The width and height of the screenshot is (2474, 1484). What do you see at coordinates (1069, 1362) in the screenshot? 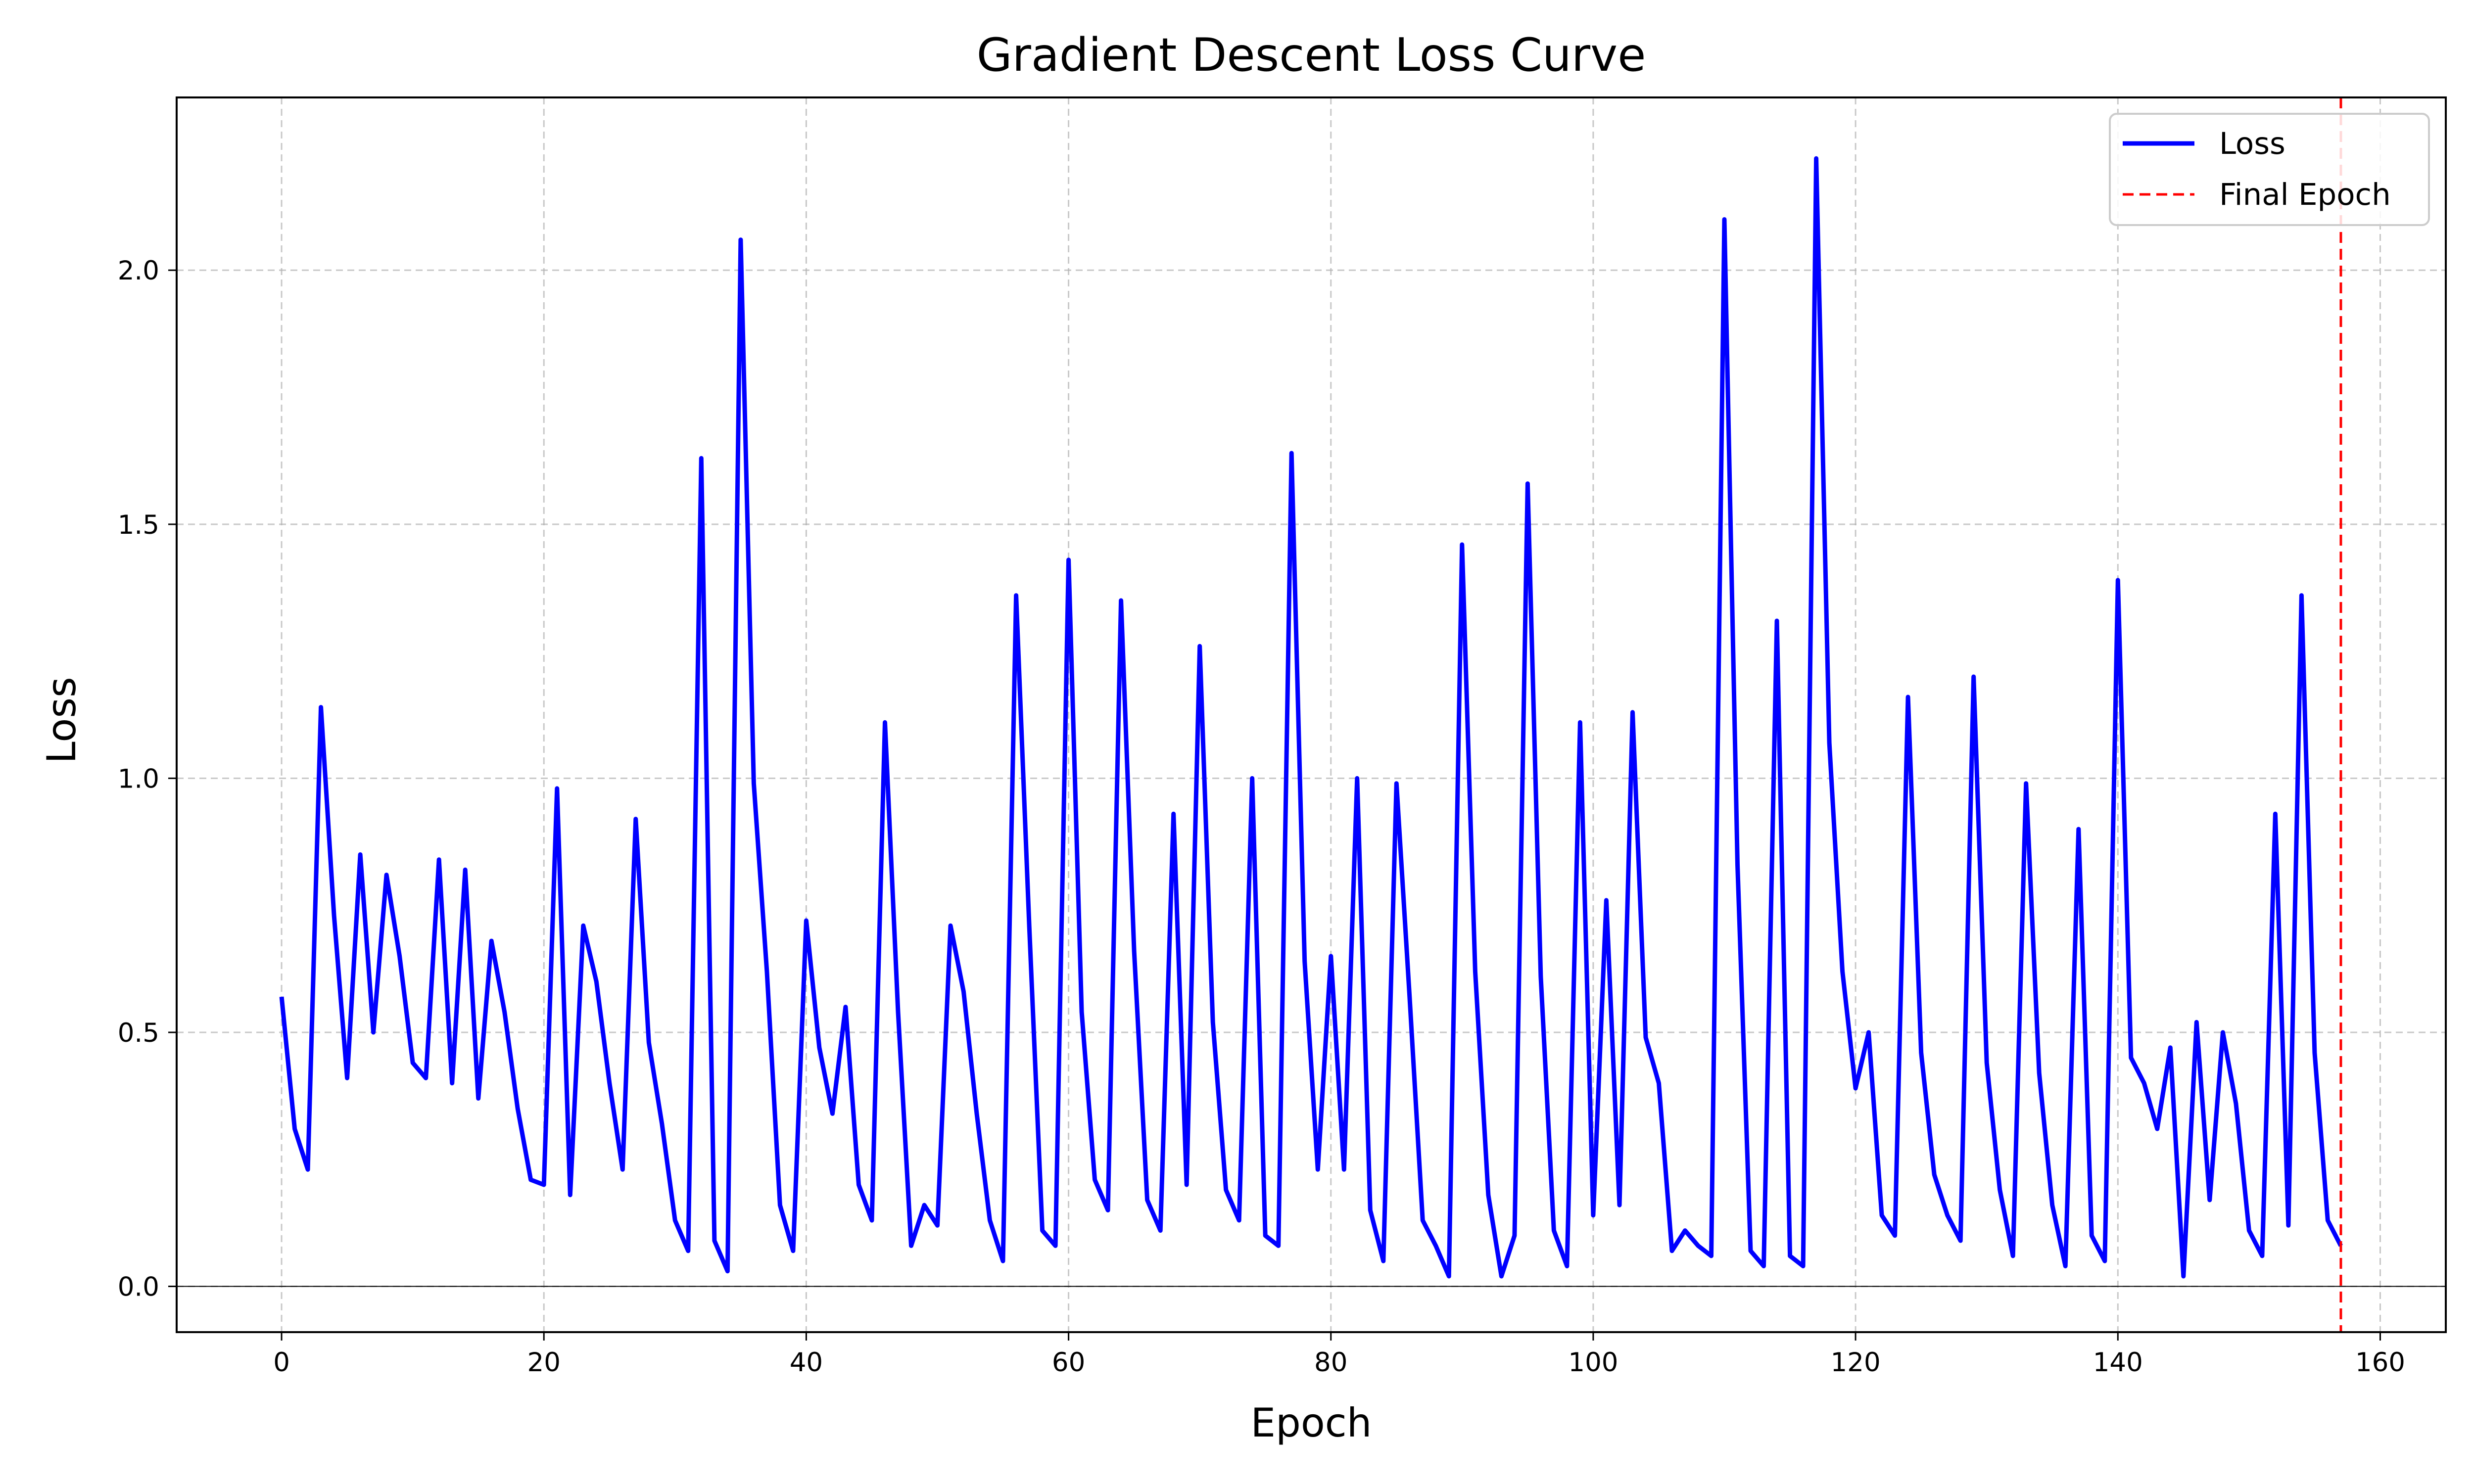
I see `x-tick-label: 60` at bounding box center [1069, 1362].